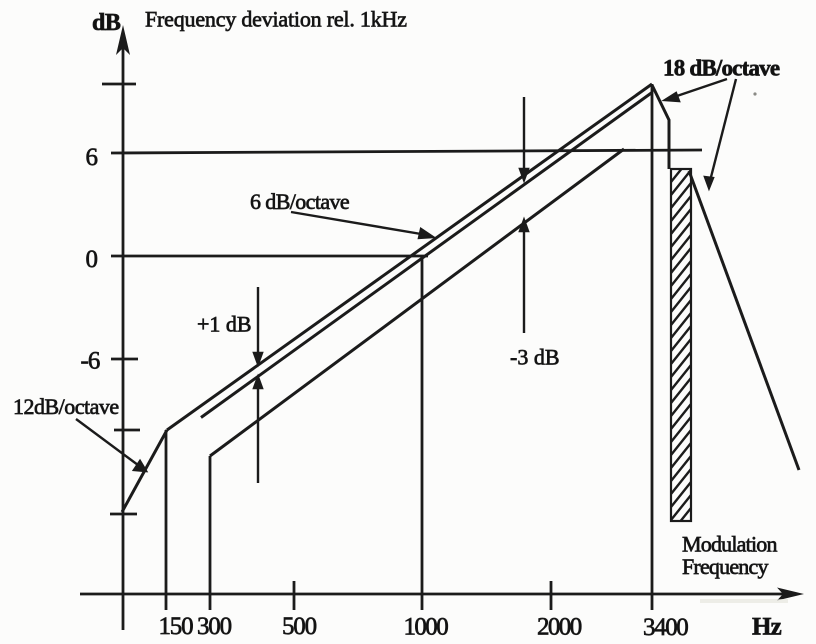 The height and width of the screenshot is (644, 816). Describe the element at coordinates (729, 544) in the screenshot. I see `svg-text: Modulation` at that location.